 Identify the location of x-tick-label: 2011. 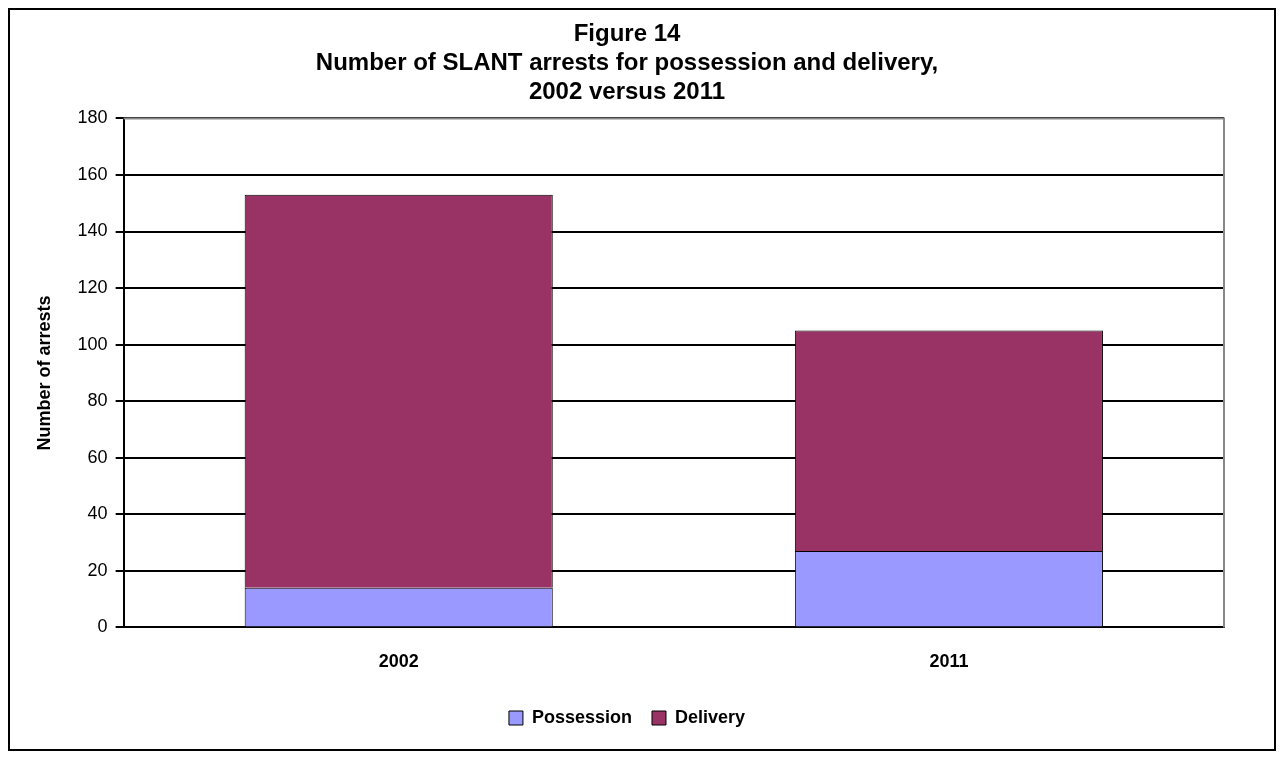
(949, 661).